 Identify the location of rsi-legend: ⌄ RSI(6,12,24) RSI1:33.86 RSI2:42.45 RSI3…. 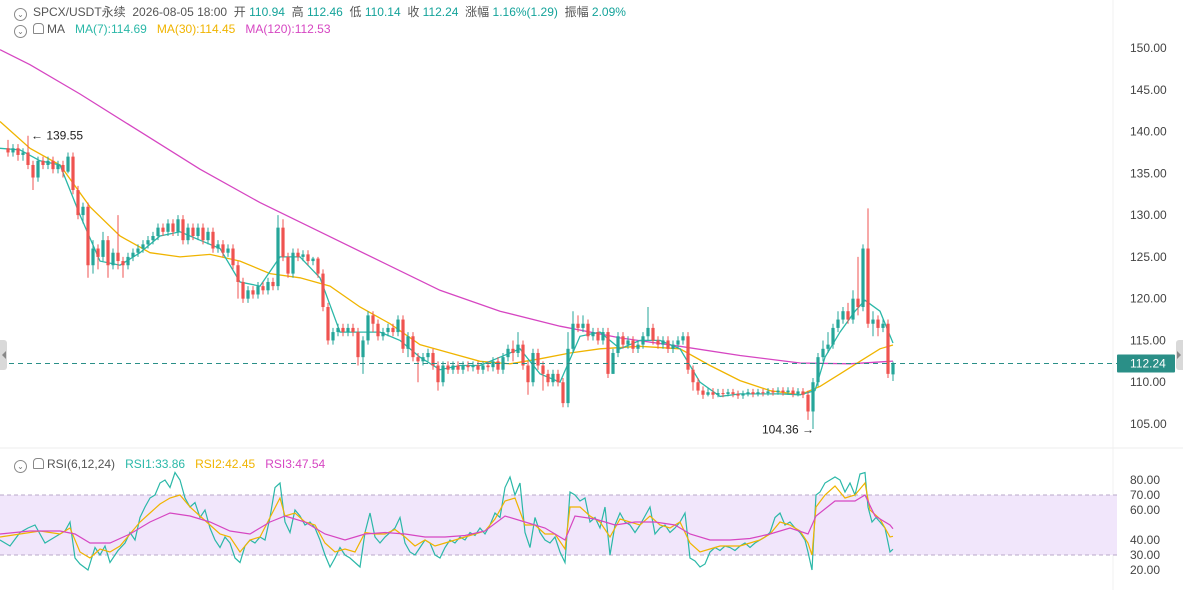
(169, 465).